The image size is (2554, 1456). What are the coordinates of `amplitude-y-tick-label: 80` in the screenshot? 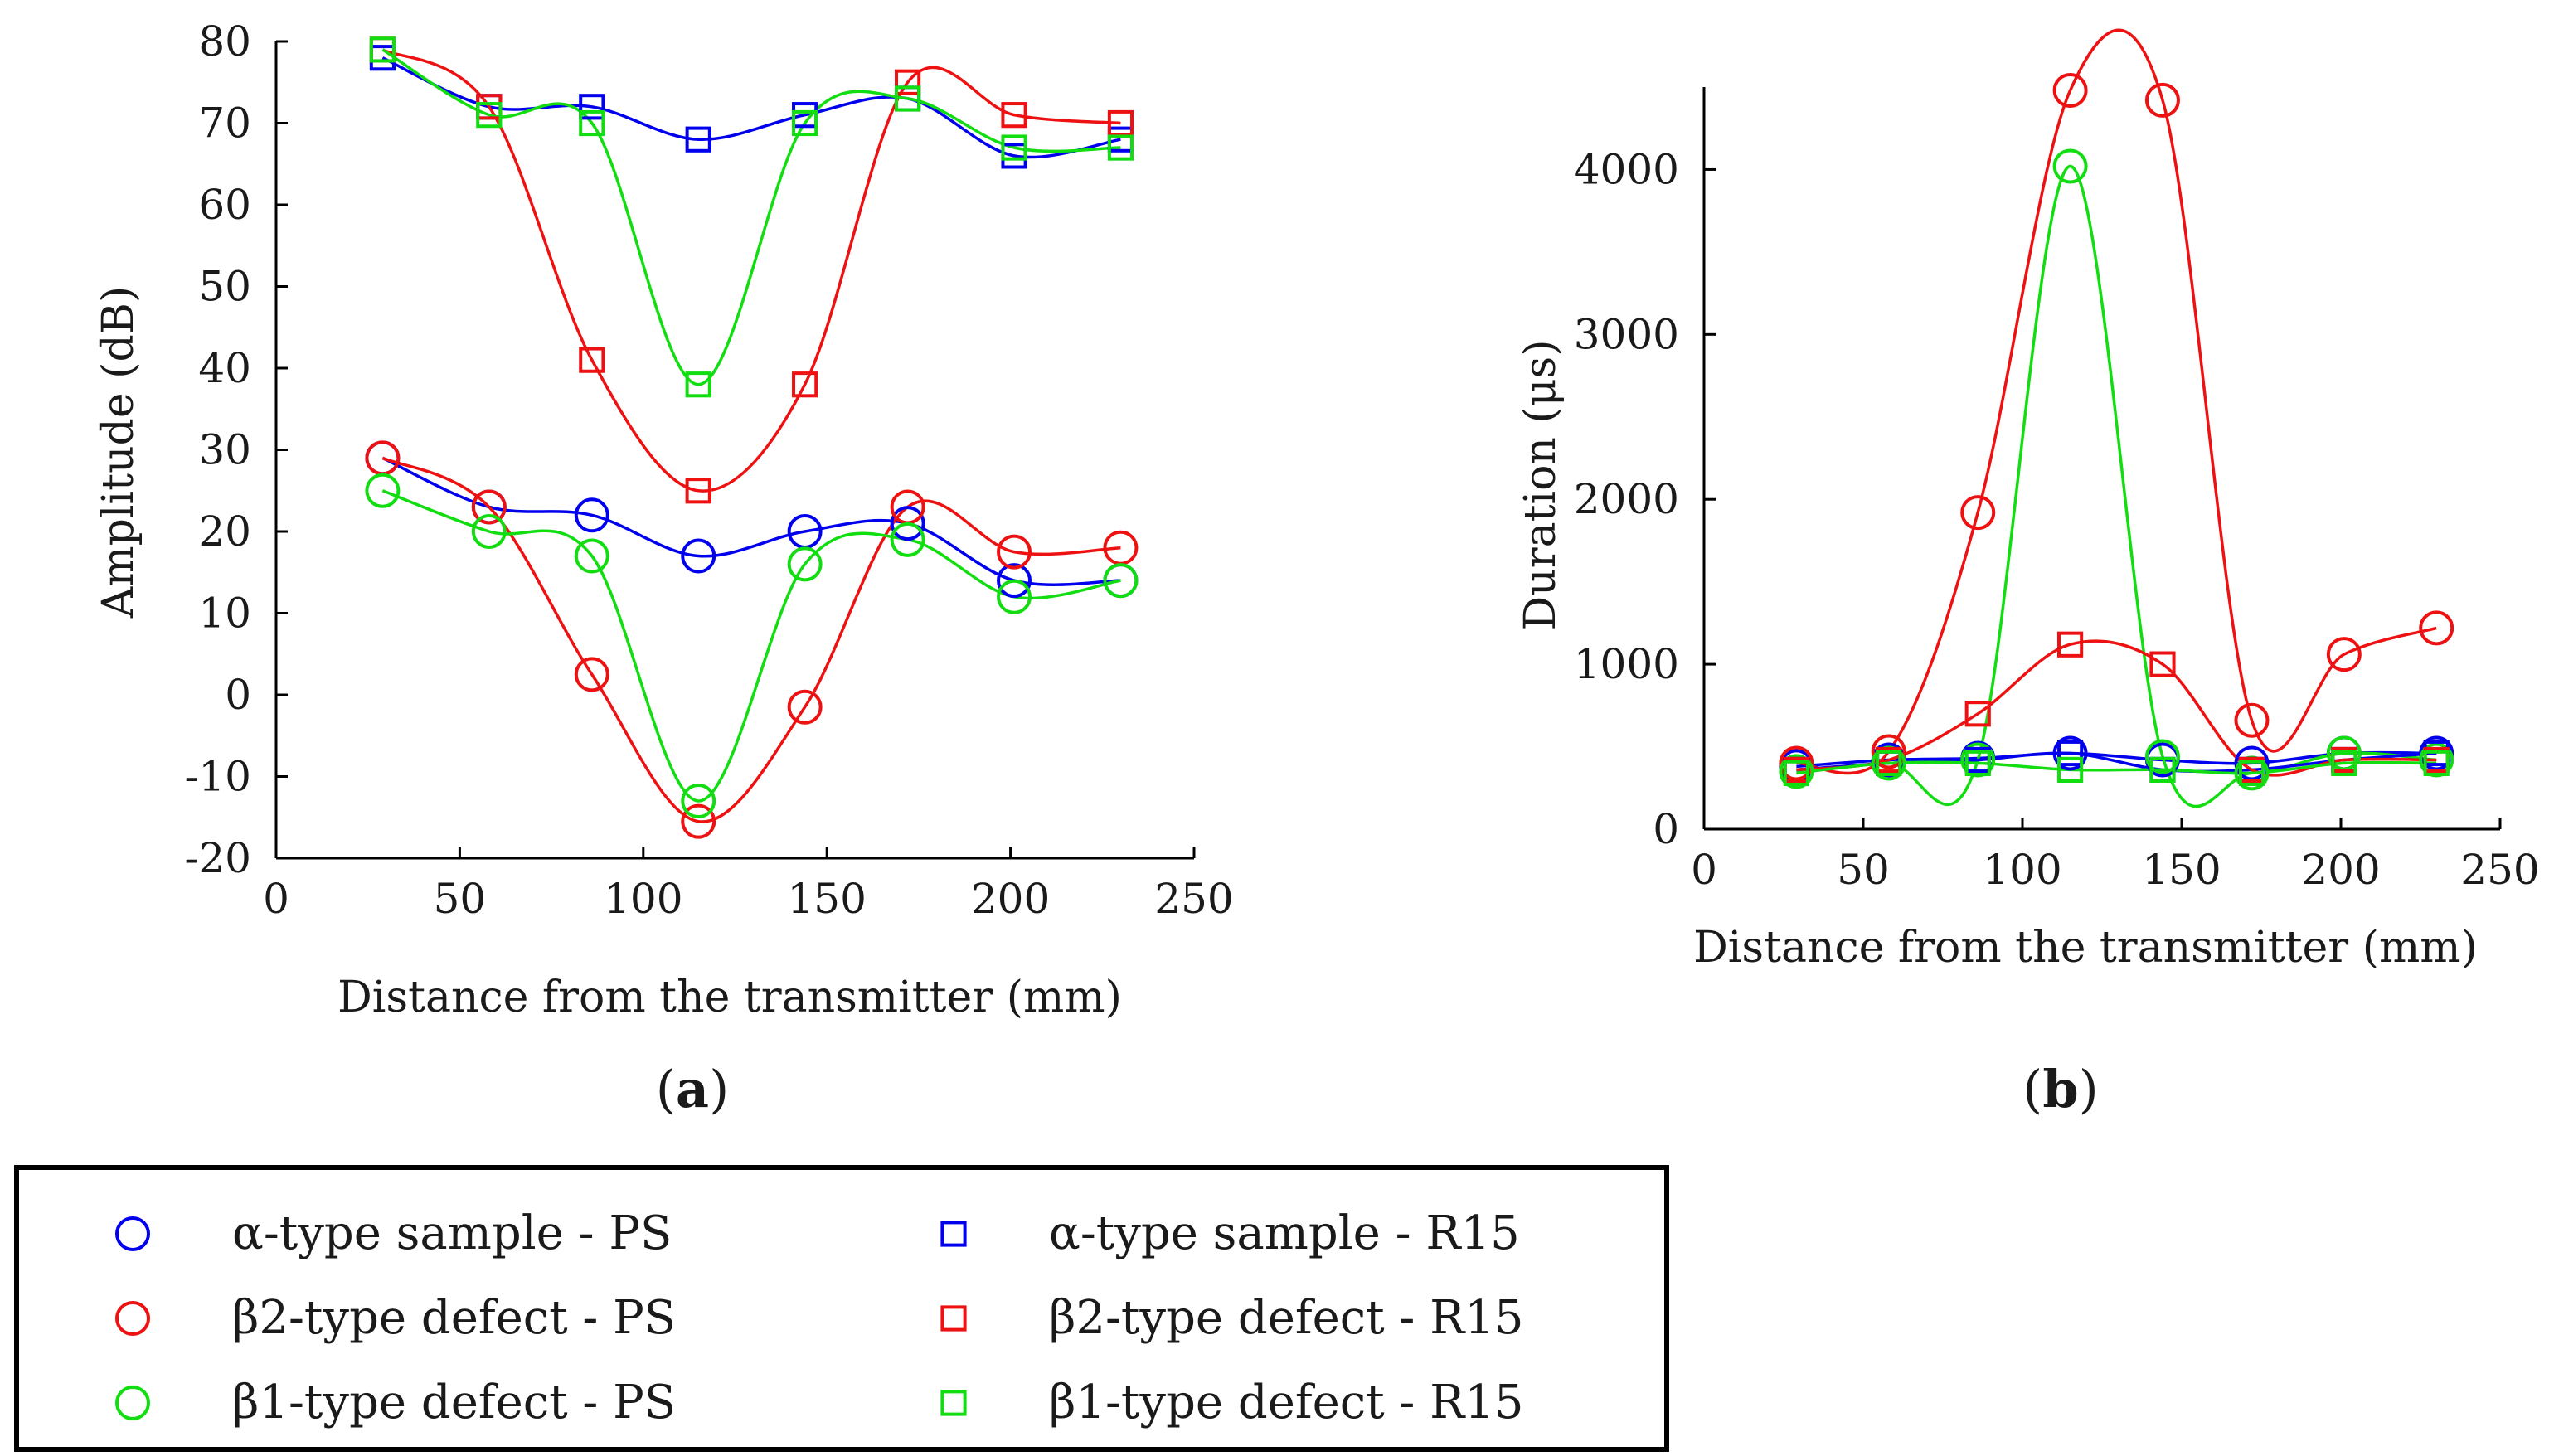 It's located at (224, 41).